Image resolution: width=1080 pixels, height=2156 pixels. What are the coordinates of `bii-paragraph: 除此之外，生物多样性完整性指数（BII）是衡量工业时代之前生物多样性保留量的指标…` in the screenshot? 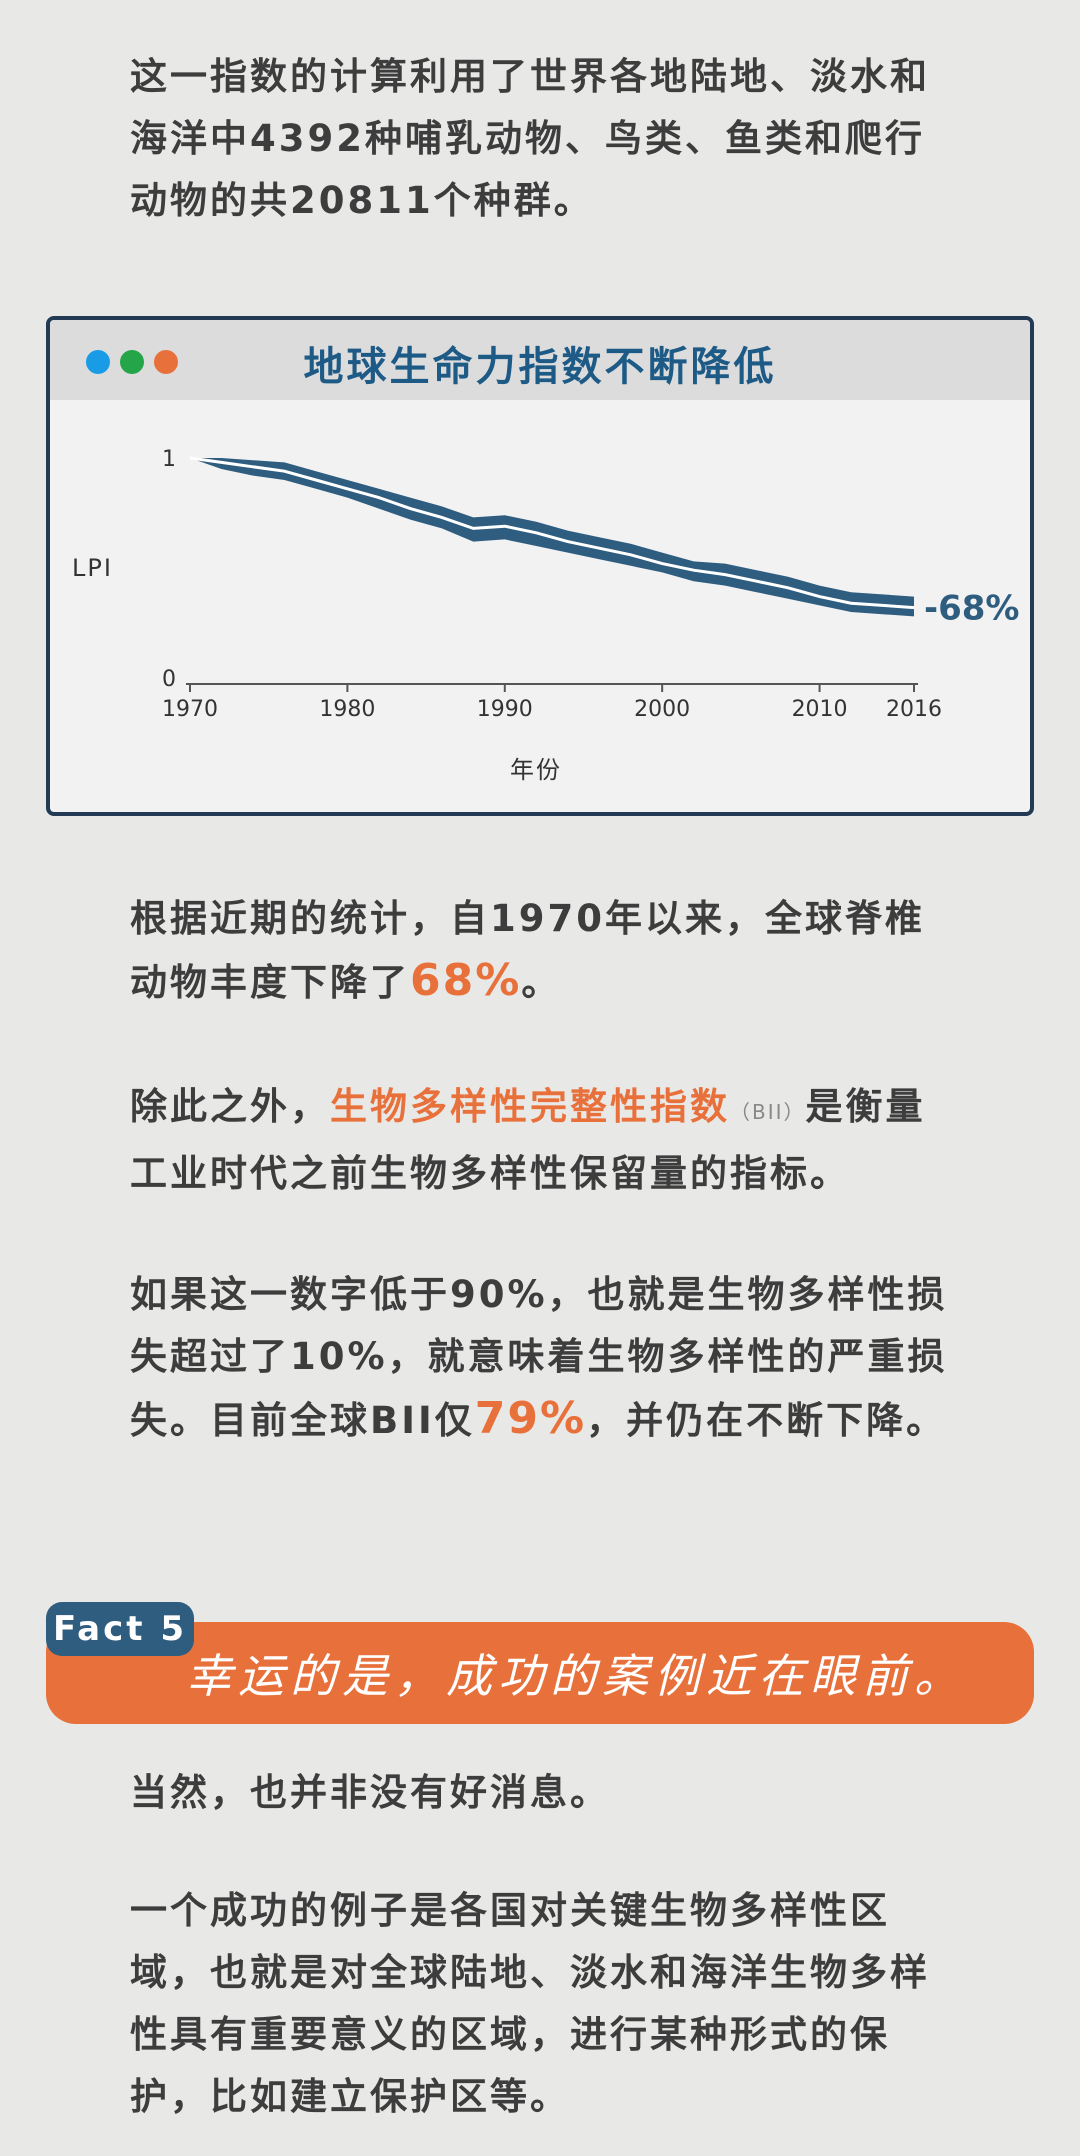 It's located at (545, 1140).